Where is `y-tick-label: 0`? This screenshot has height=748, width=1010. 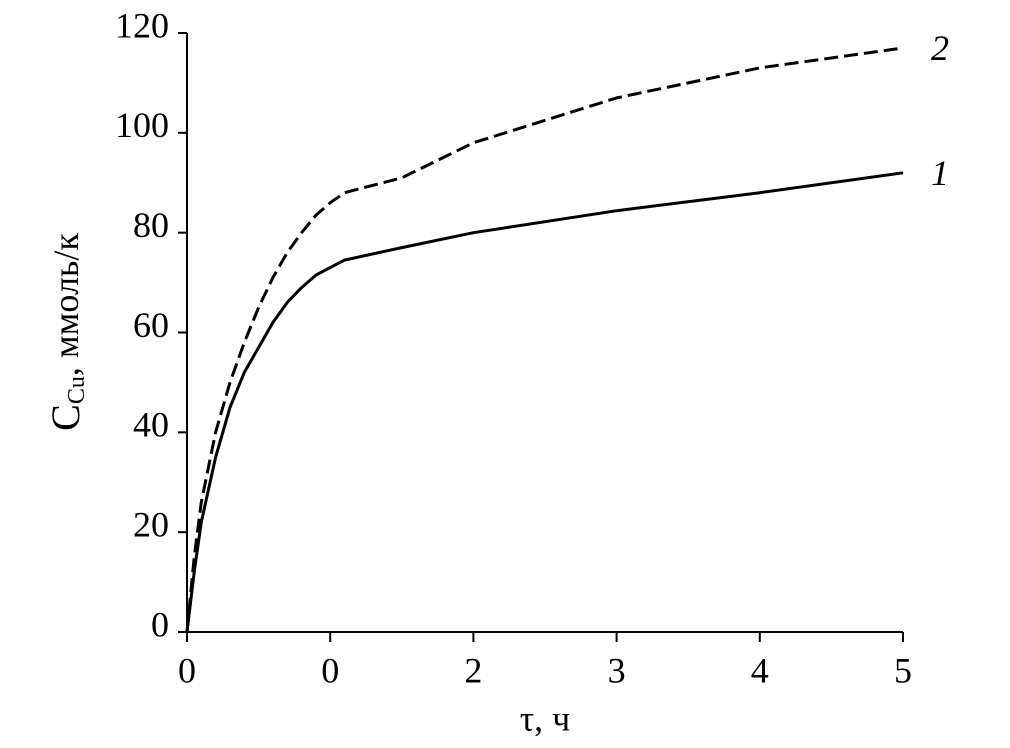 y-tick-label: 0 is located at coordinates (160, 624).